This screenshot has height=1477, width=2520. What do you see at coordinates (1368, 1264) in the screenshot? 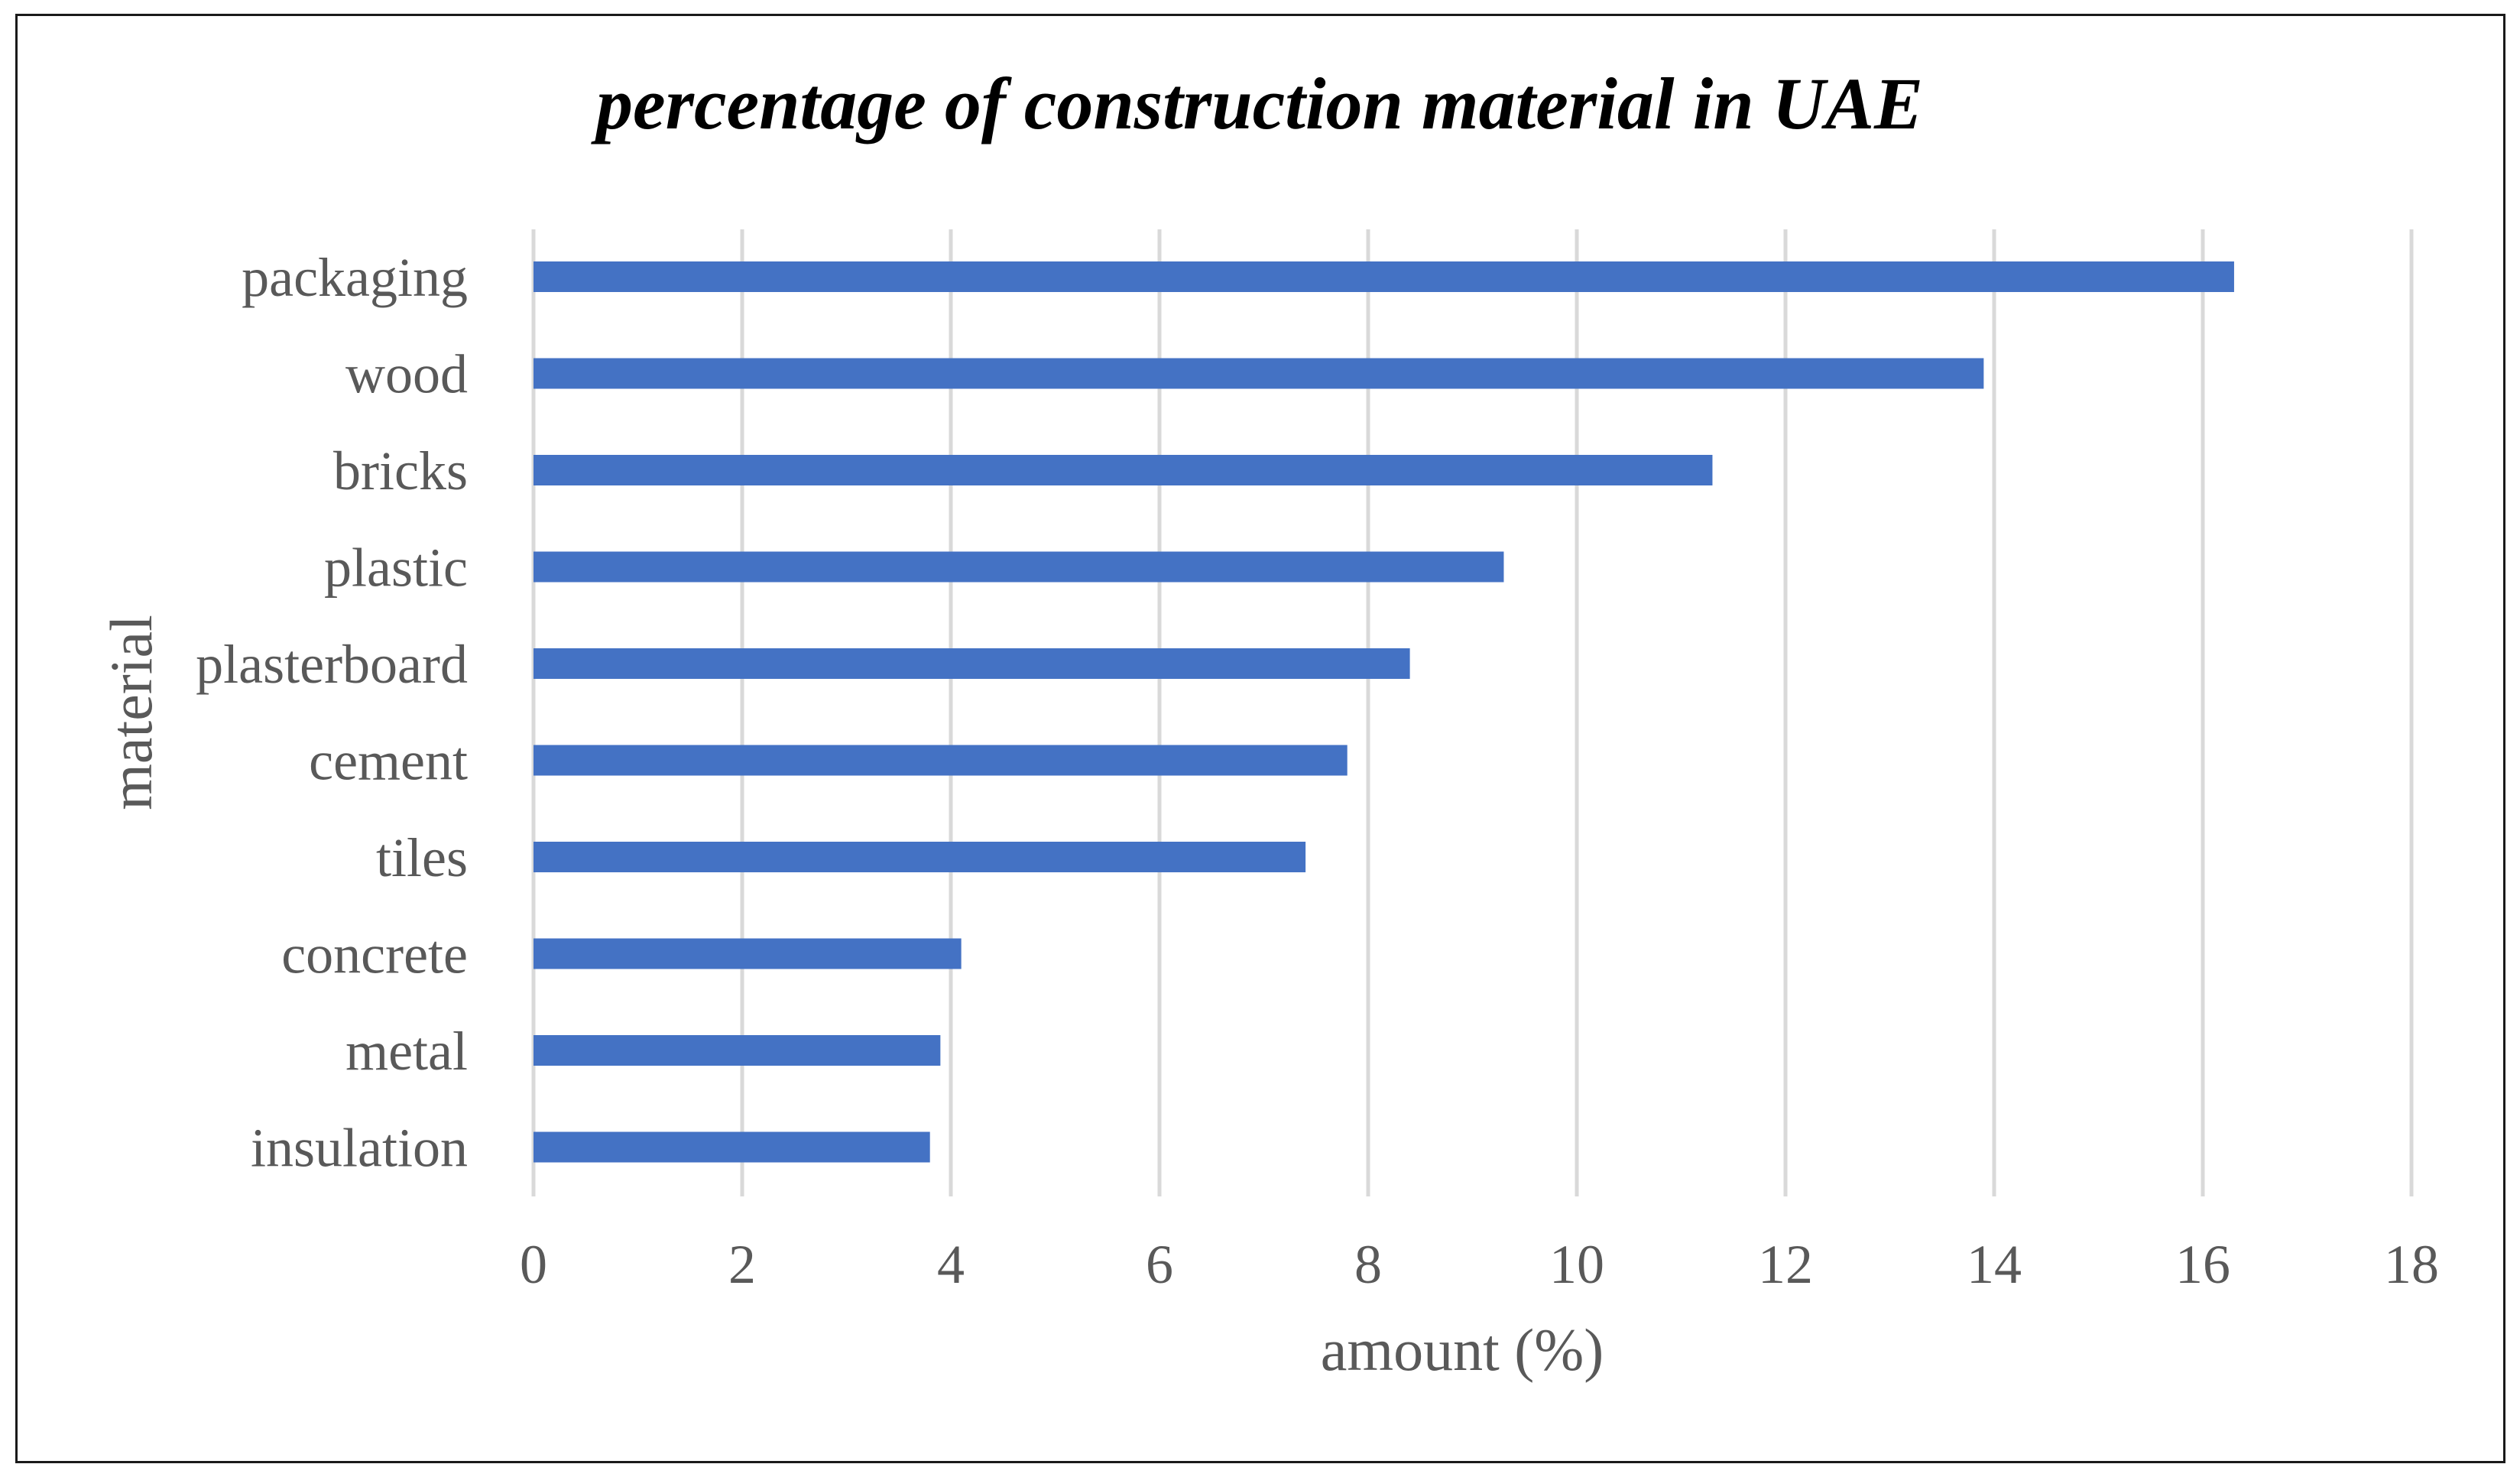
I see `x-tick-label: 8` at bounding box center [1368, 1264].